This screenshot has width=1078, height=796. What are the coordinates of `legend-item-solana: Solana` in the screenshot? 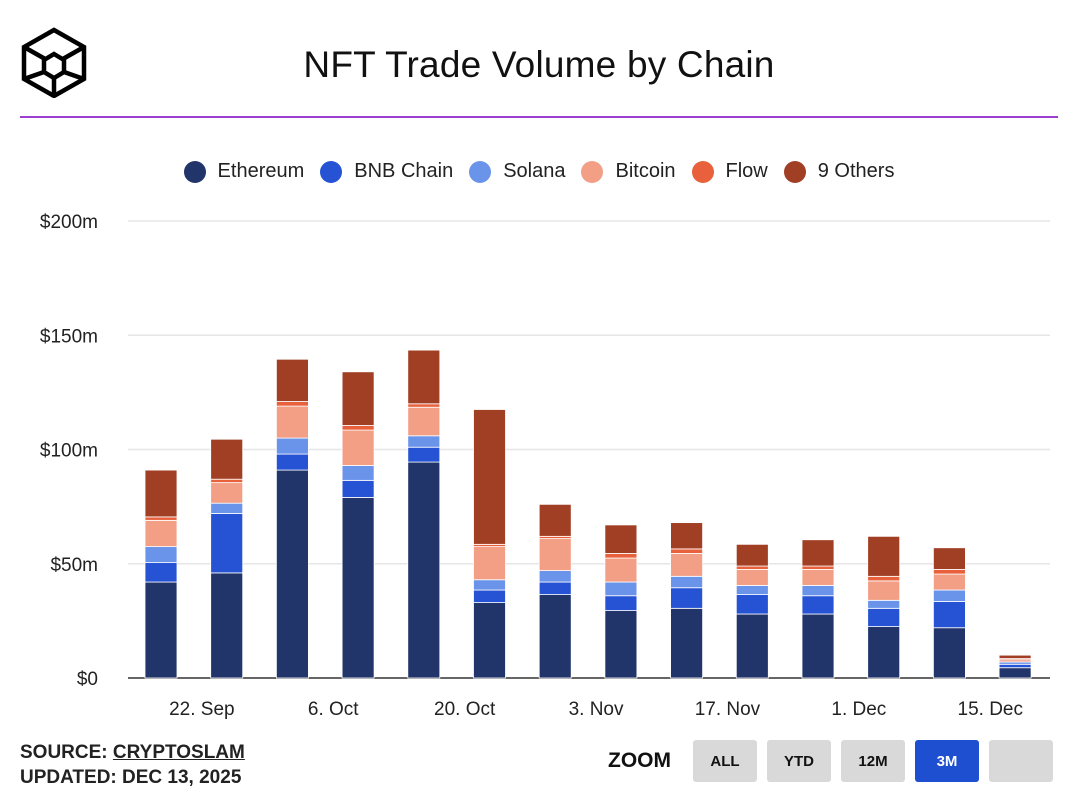 It's located at (517, 171).